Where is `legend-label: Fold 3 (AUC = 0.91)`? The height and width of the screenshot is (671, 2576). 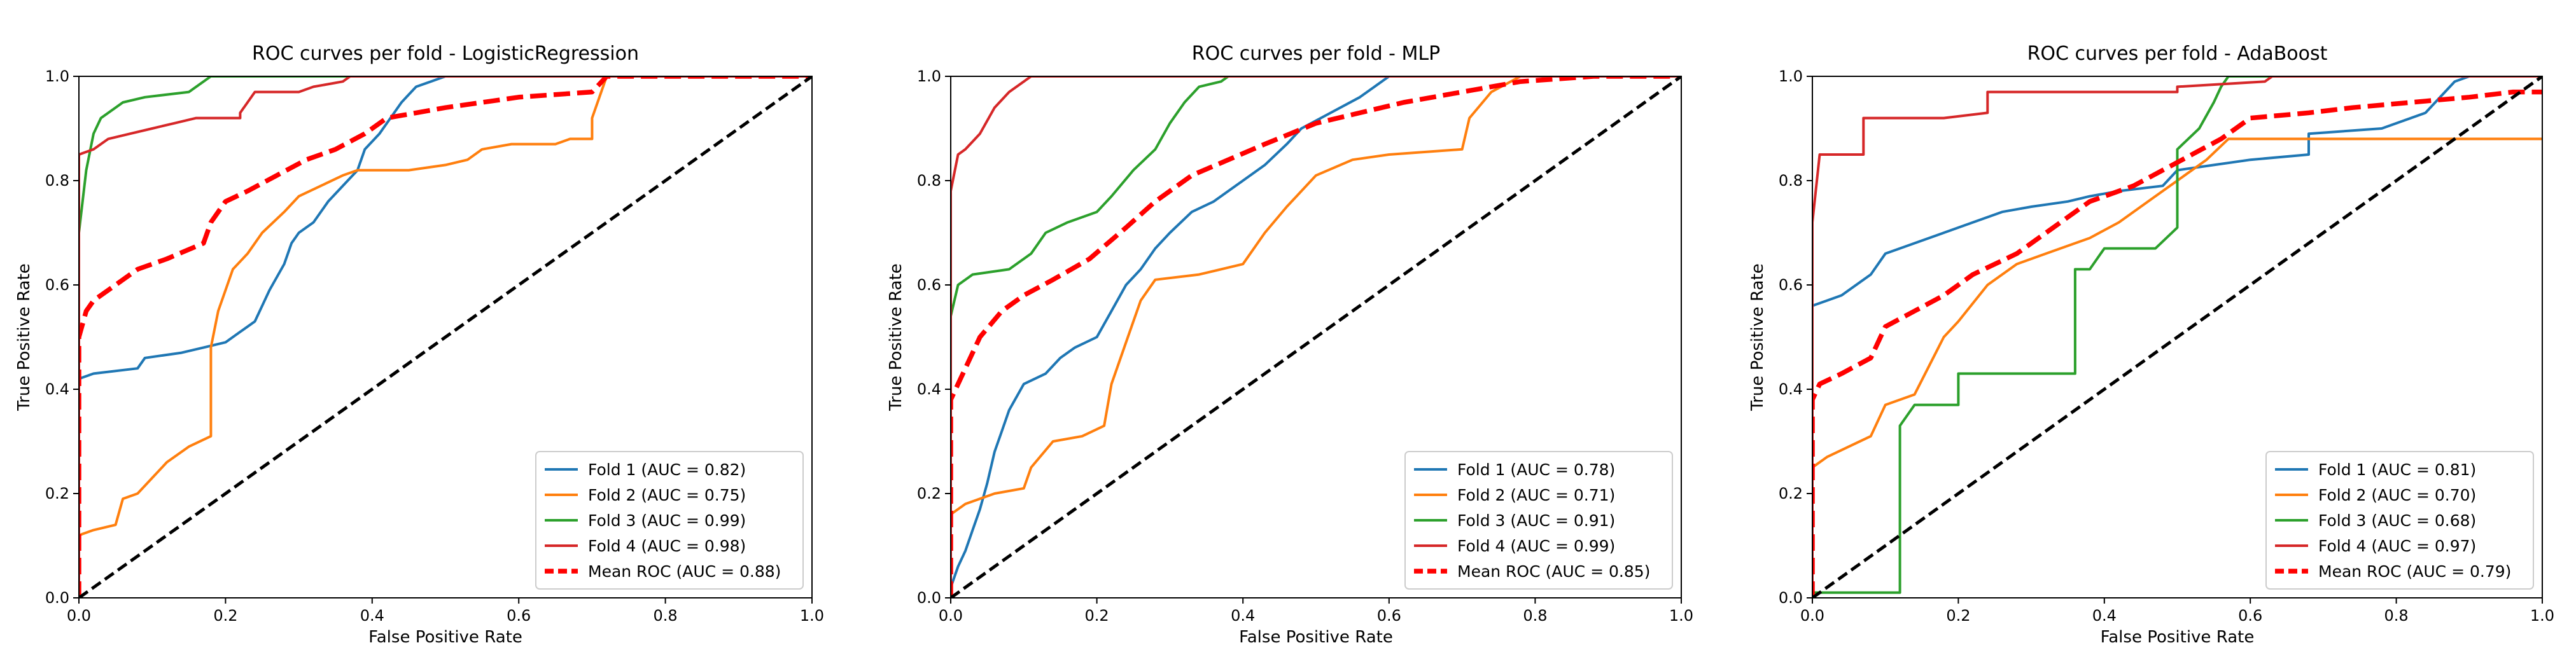
legend-label: Fold 3 (AUC = 0.91) is located at coordinates (1536, 520).